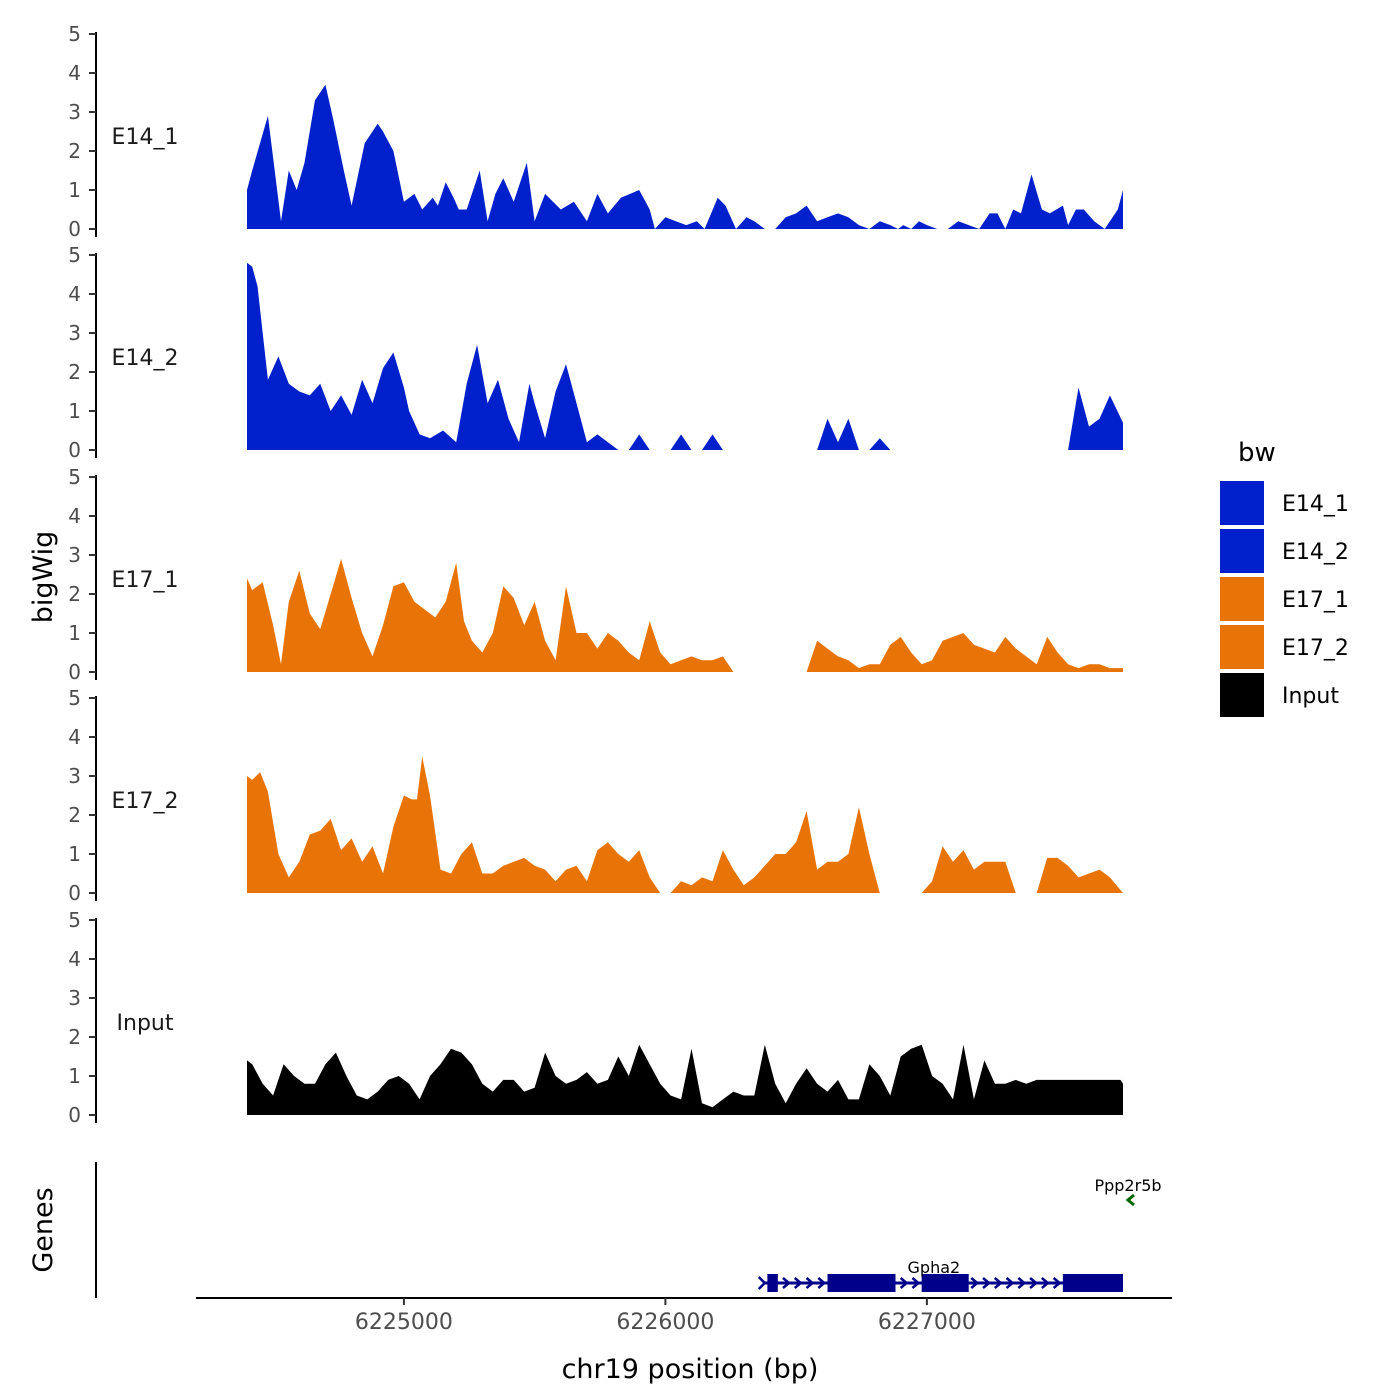 Image resolution: width=1400 pixels, height=1400 pixels. What do you see at coordinates (145, 137) in the screenshot?
I see `track-label-e14_1: E14_1` at bounding box center [145, 137].